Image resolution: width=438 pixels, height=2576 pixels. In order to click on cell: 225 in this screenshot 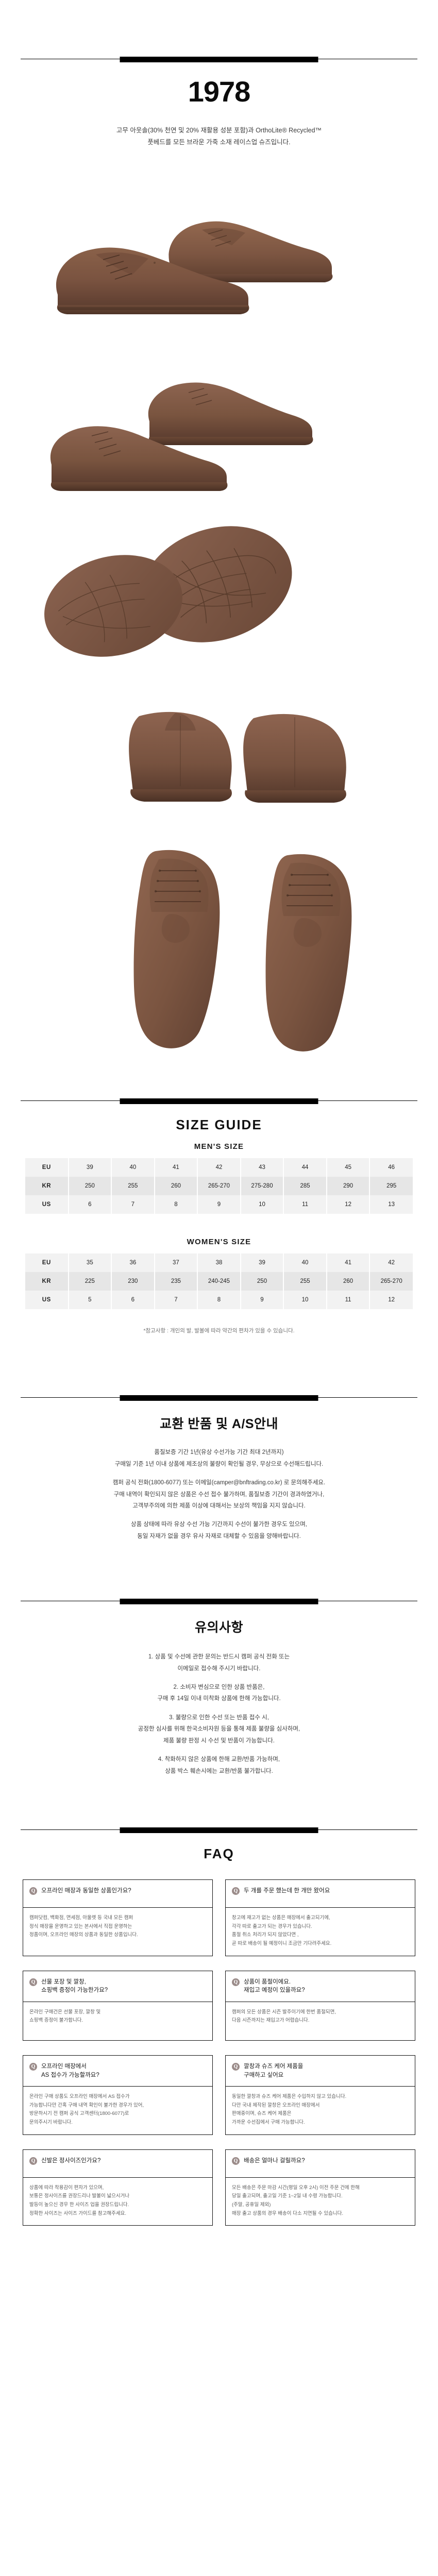, I will do `click(90, 1281)`.